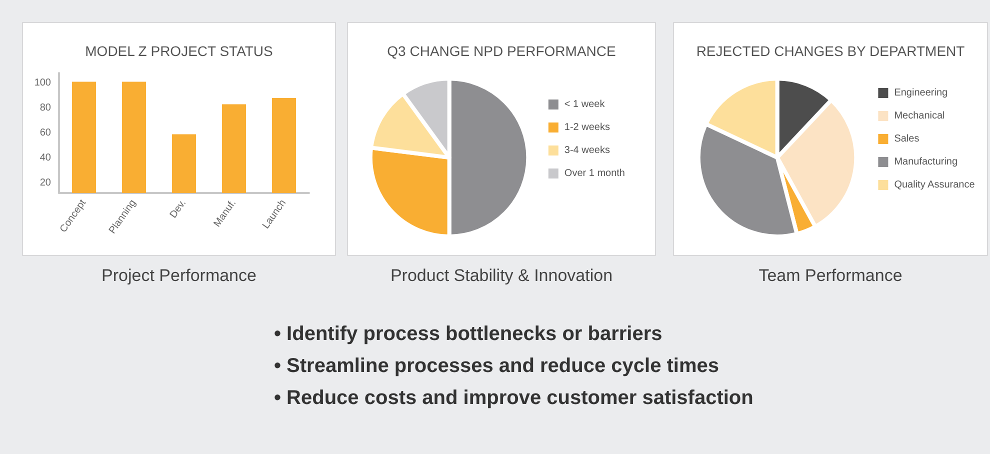 This screenshot has height=454, width=990. What do you see at coordinates (926, 162) in the screenshot?
I see `legend-label: Manufacturing` at bounding box center [926, 162].